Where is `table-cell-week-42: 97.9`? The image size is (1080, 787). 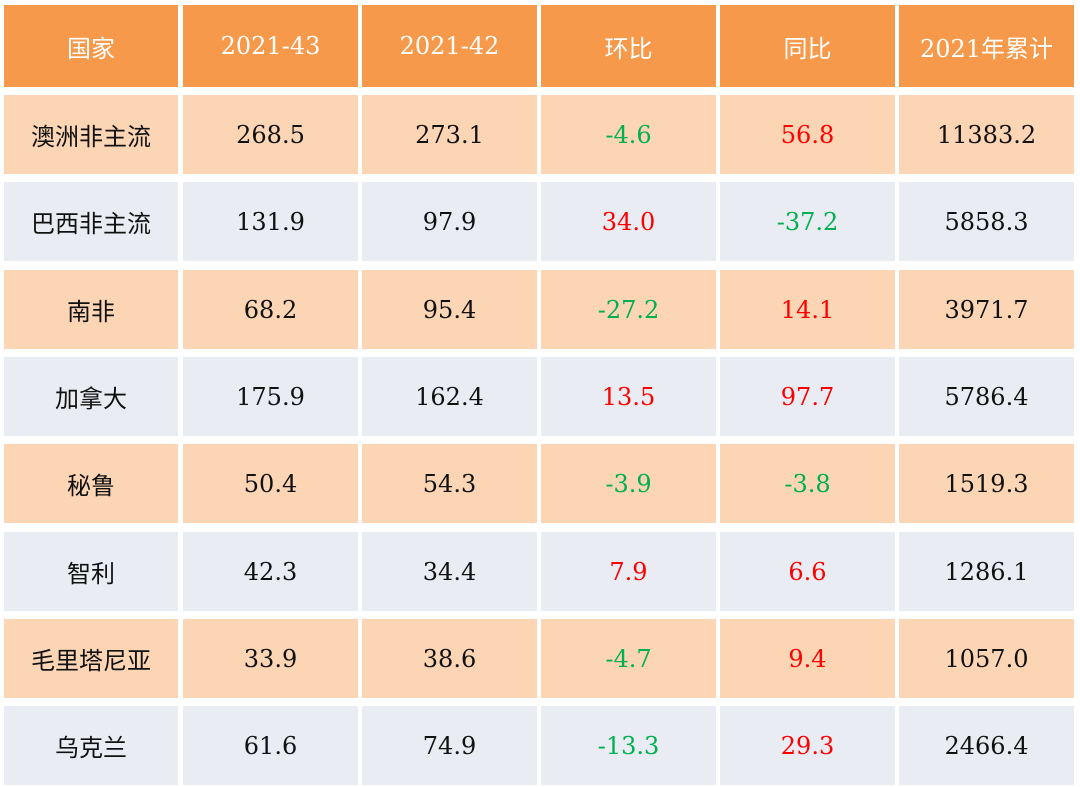
table-cell-week-42: 97.9 is located at coordinates (449, 221).